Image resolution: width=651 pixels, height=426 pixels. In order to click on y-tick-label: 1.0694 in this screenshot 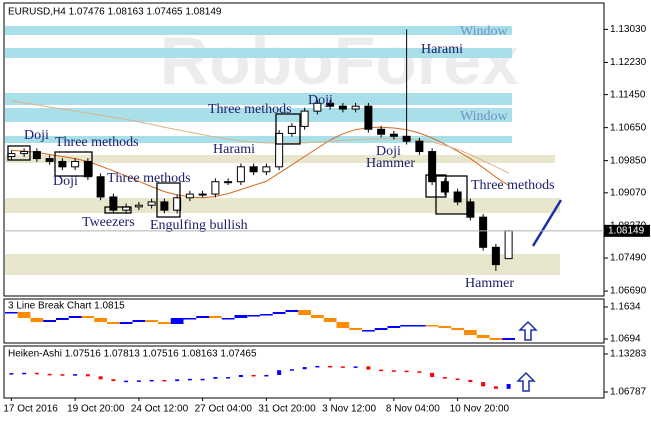, I will do `click(625, 339)`.